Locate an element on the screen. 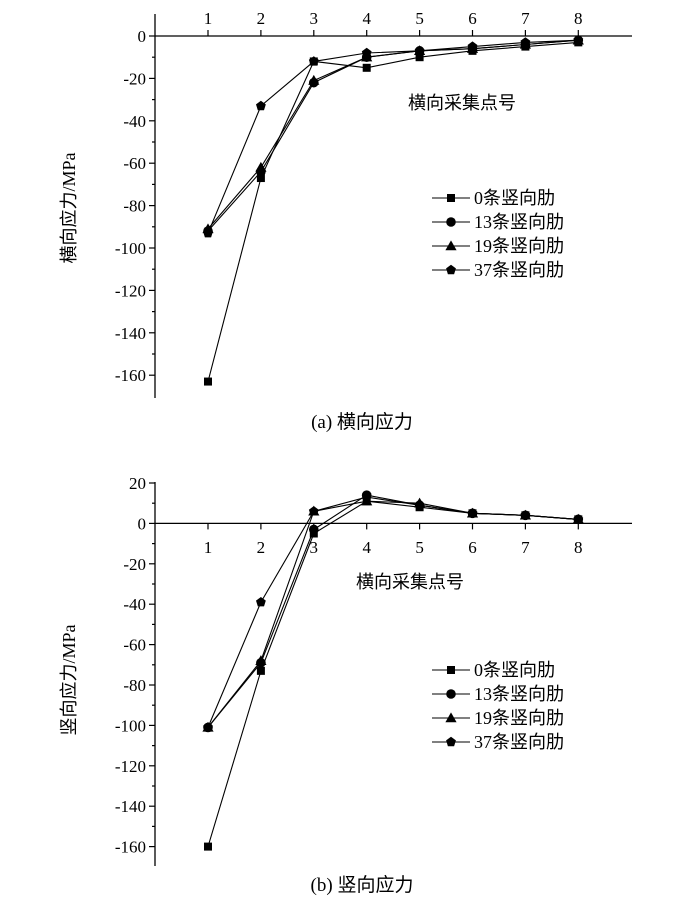 The width and height of the screenshot is (700, 901). y-tick-label: 20 is located at coordinates (137, 483).